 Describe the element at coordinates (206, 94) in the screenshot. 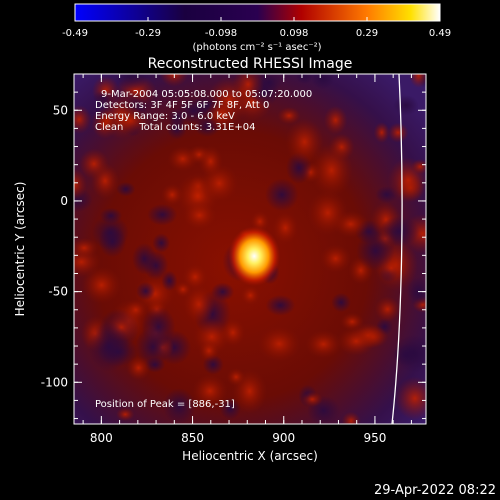

I see `info-time-range: 9-Mar-2004 05:05:08.000 to 05:07:20.000` at that location.